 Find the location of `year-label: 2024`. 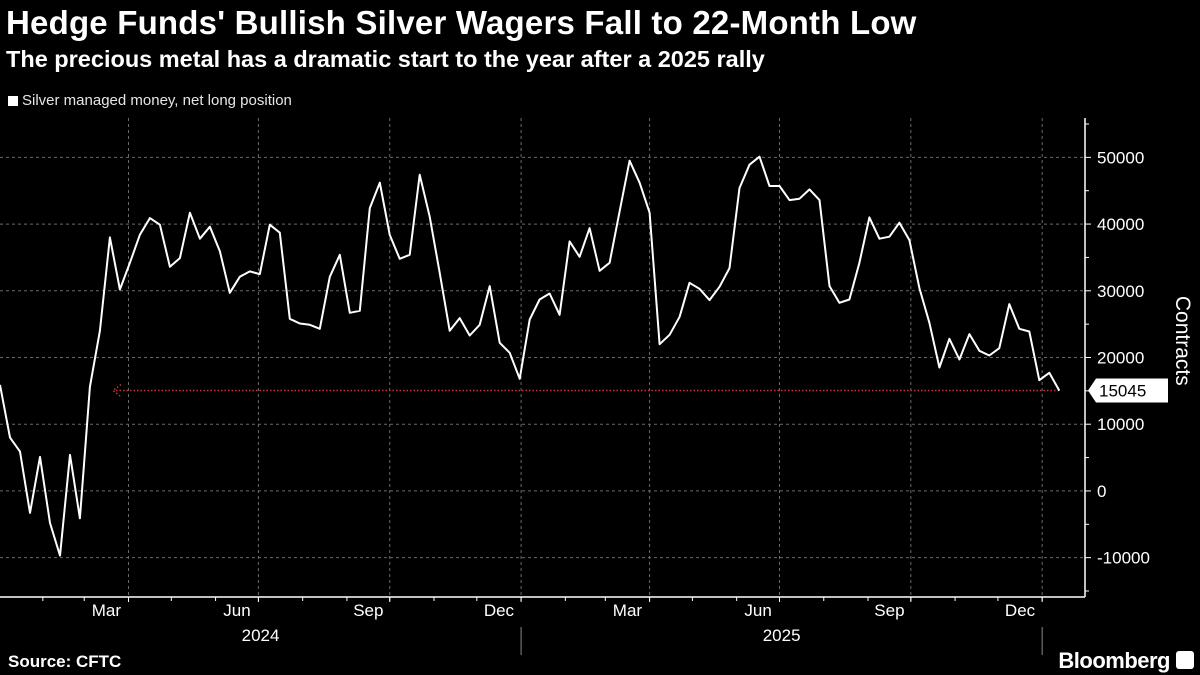

year-label: 2024 is located at coordinates (261, 635).